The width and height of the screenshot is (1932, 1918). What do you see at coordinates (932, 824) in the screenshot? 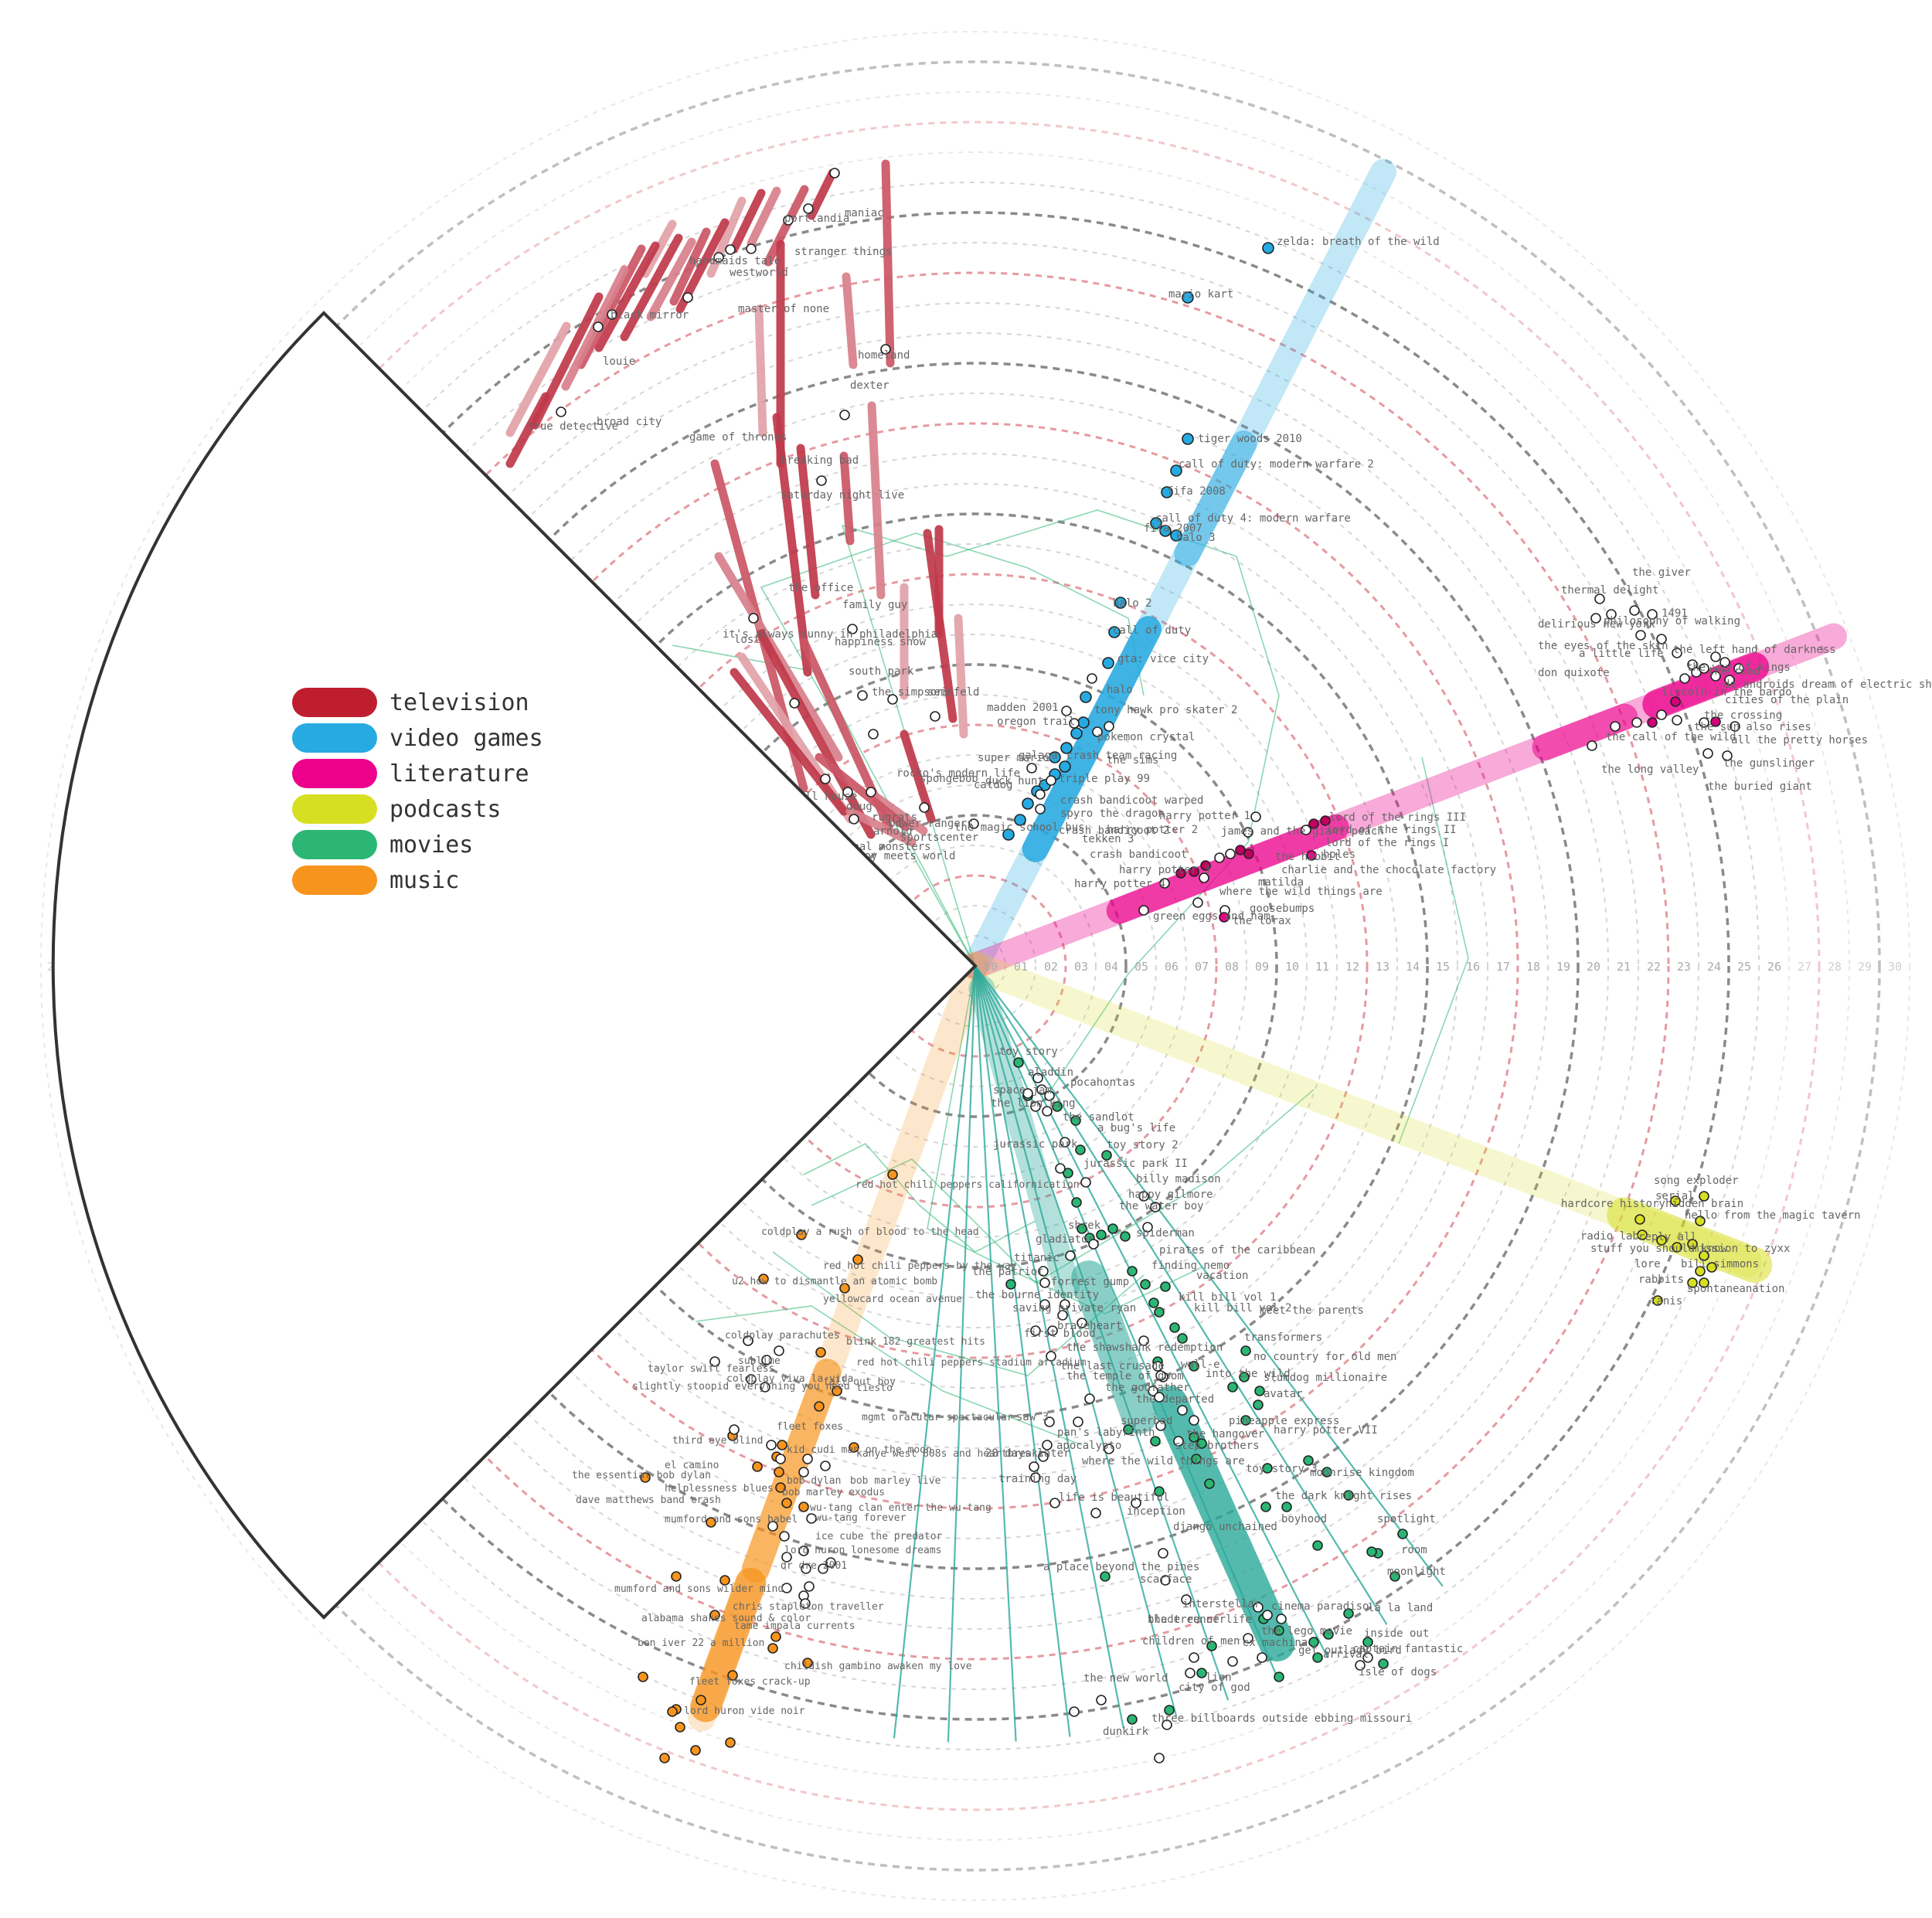
I see `item-label: power rangers` at bounding box center [932, 824].